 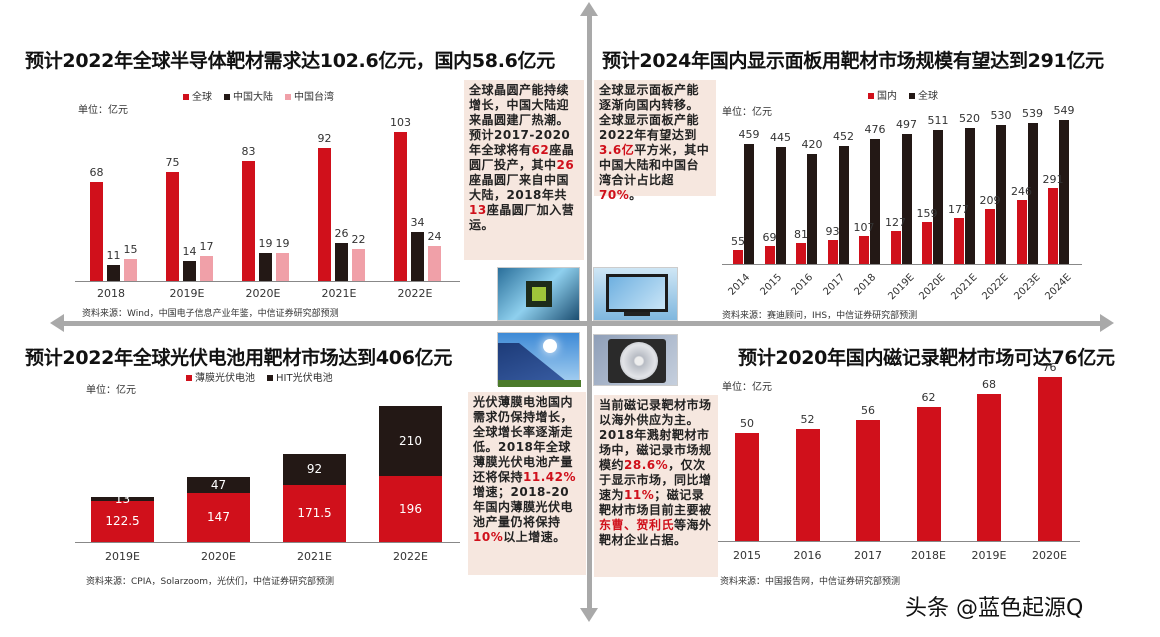 I want to click on highlight-text: 11%, so click(x=639, y=495).